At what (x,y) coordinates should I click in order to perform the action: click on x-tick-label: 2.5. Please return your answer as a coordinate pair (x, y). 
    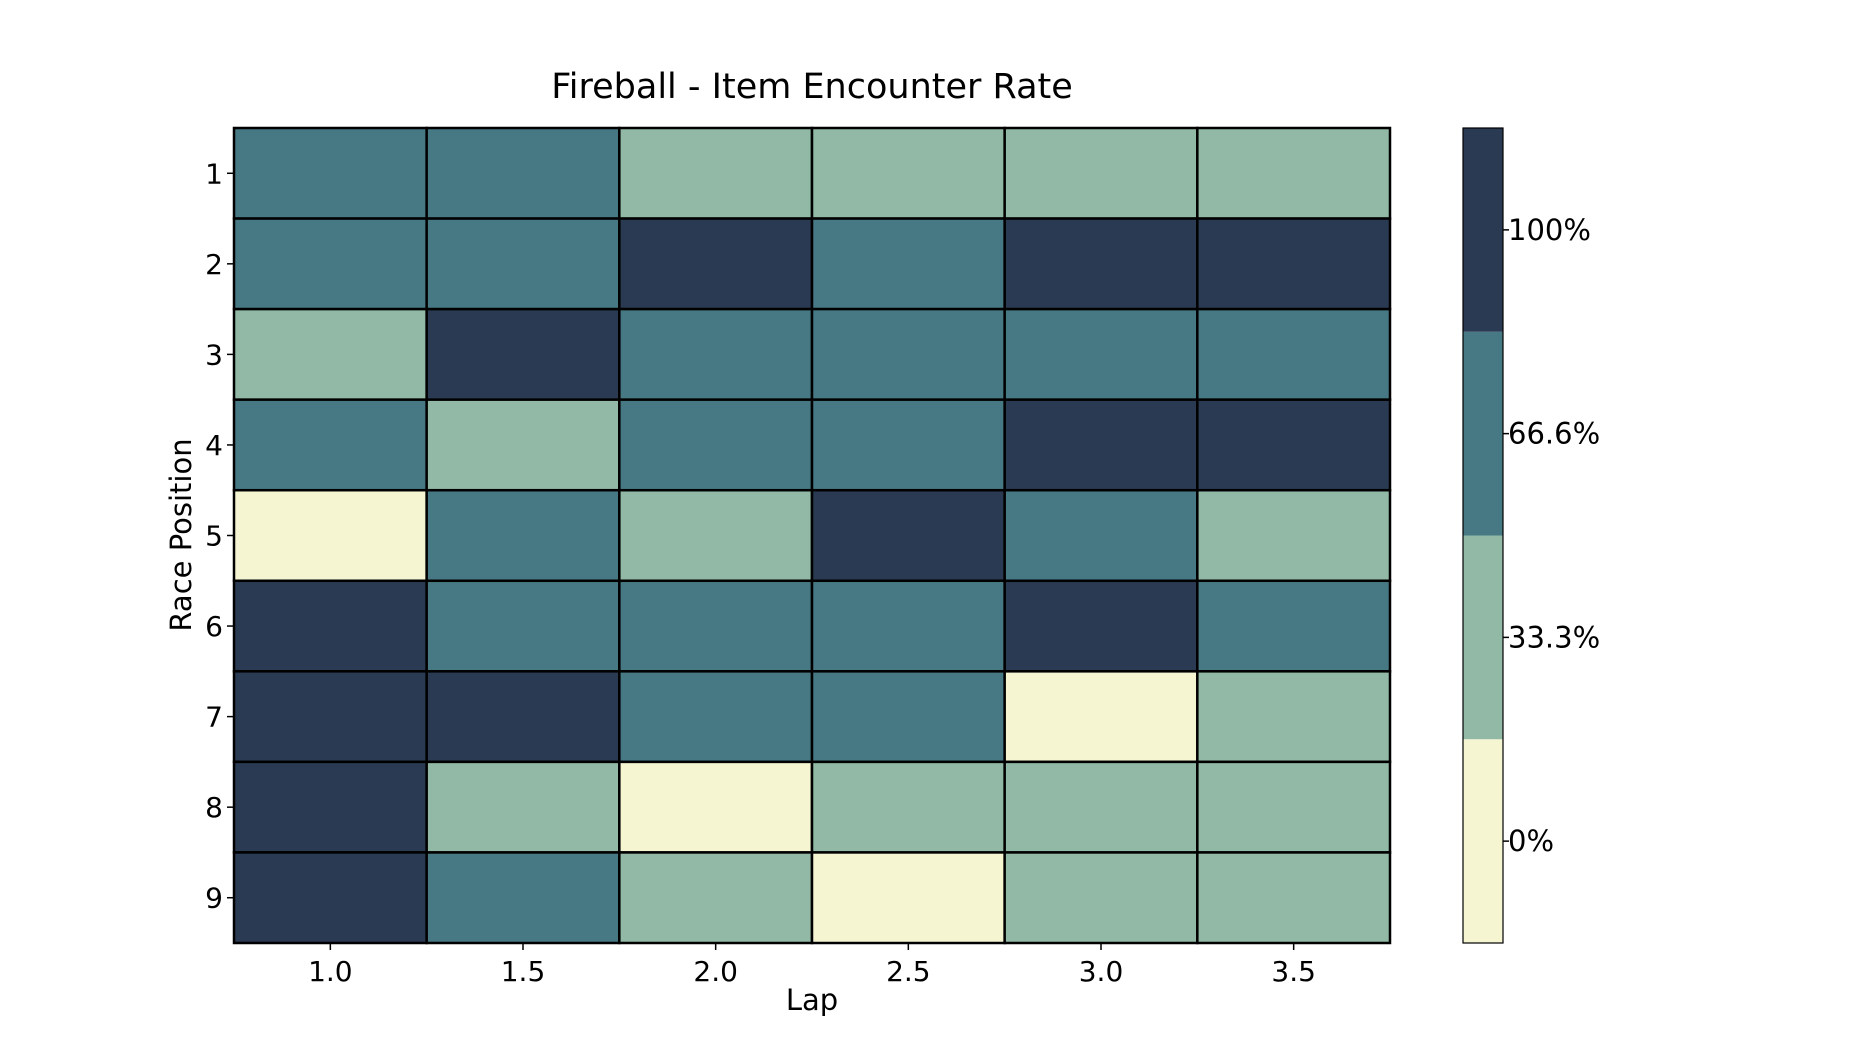
    Looking at the image, I should click on (908, 971).